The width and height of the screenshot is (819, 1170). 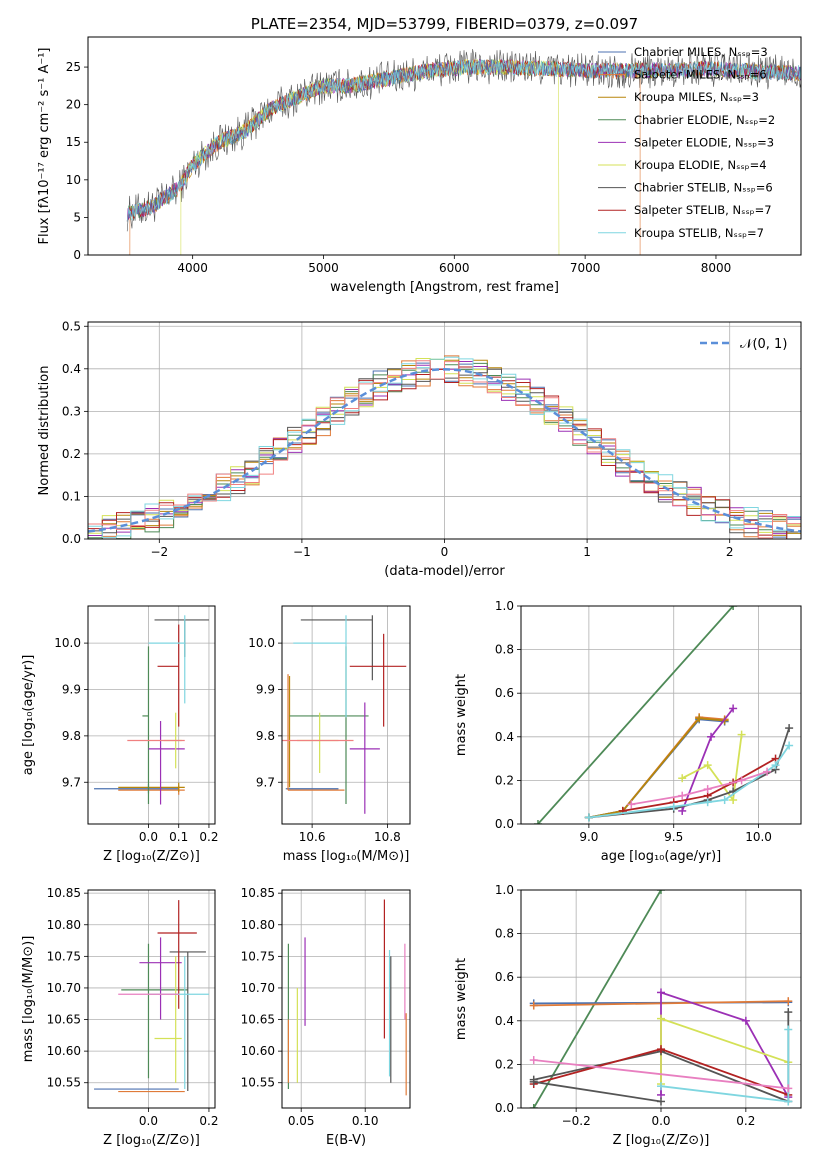 I want to click on x-axis-label: mass [log₁₀(M/M⊙)], so click(x=346, y=856).